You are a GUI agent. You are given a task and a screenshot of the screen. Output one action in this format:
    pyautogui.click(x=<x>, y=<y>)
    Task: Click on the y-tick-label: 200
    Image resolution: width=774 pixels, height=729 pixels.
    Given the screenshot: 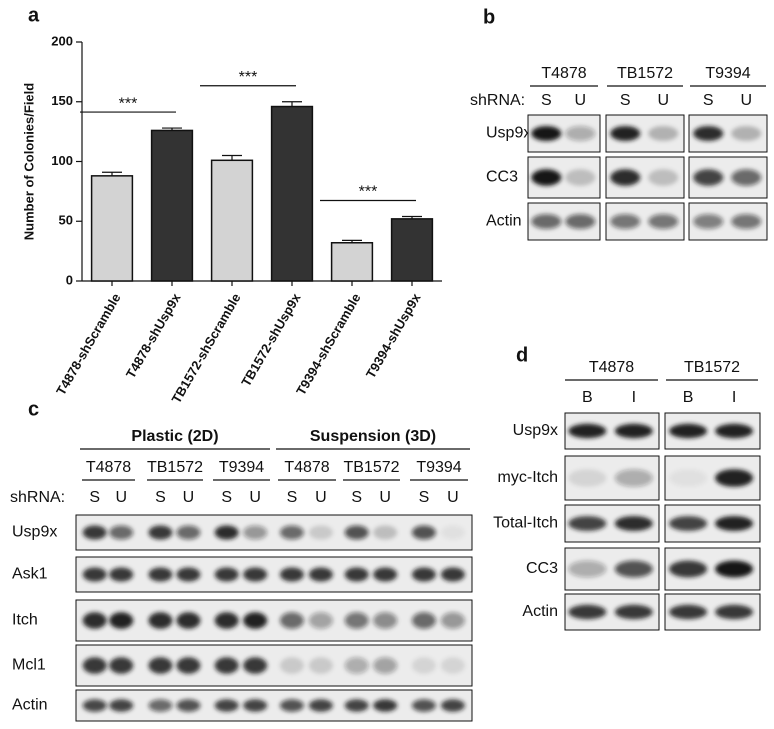 What is the action you would take?
    pyautogui.click(x=62, y=40)
    